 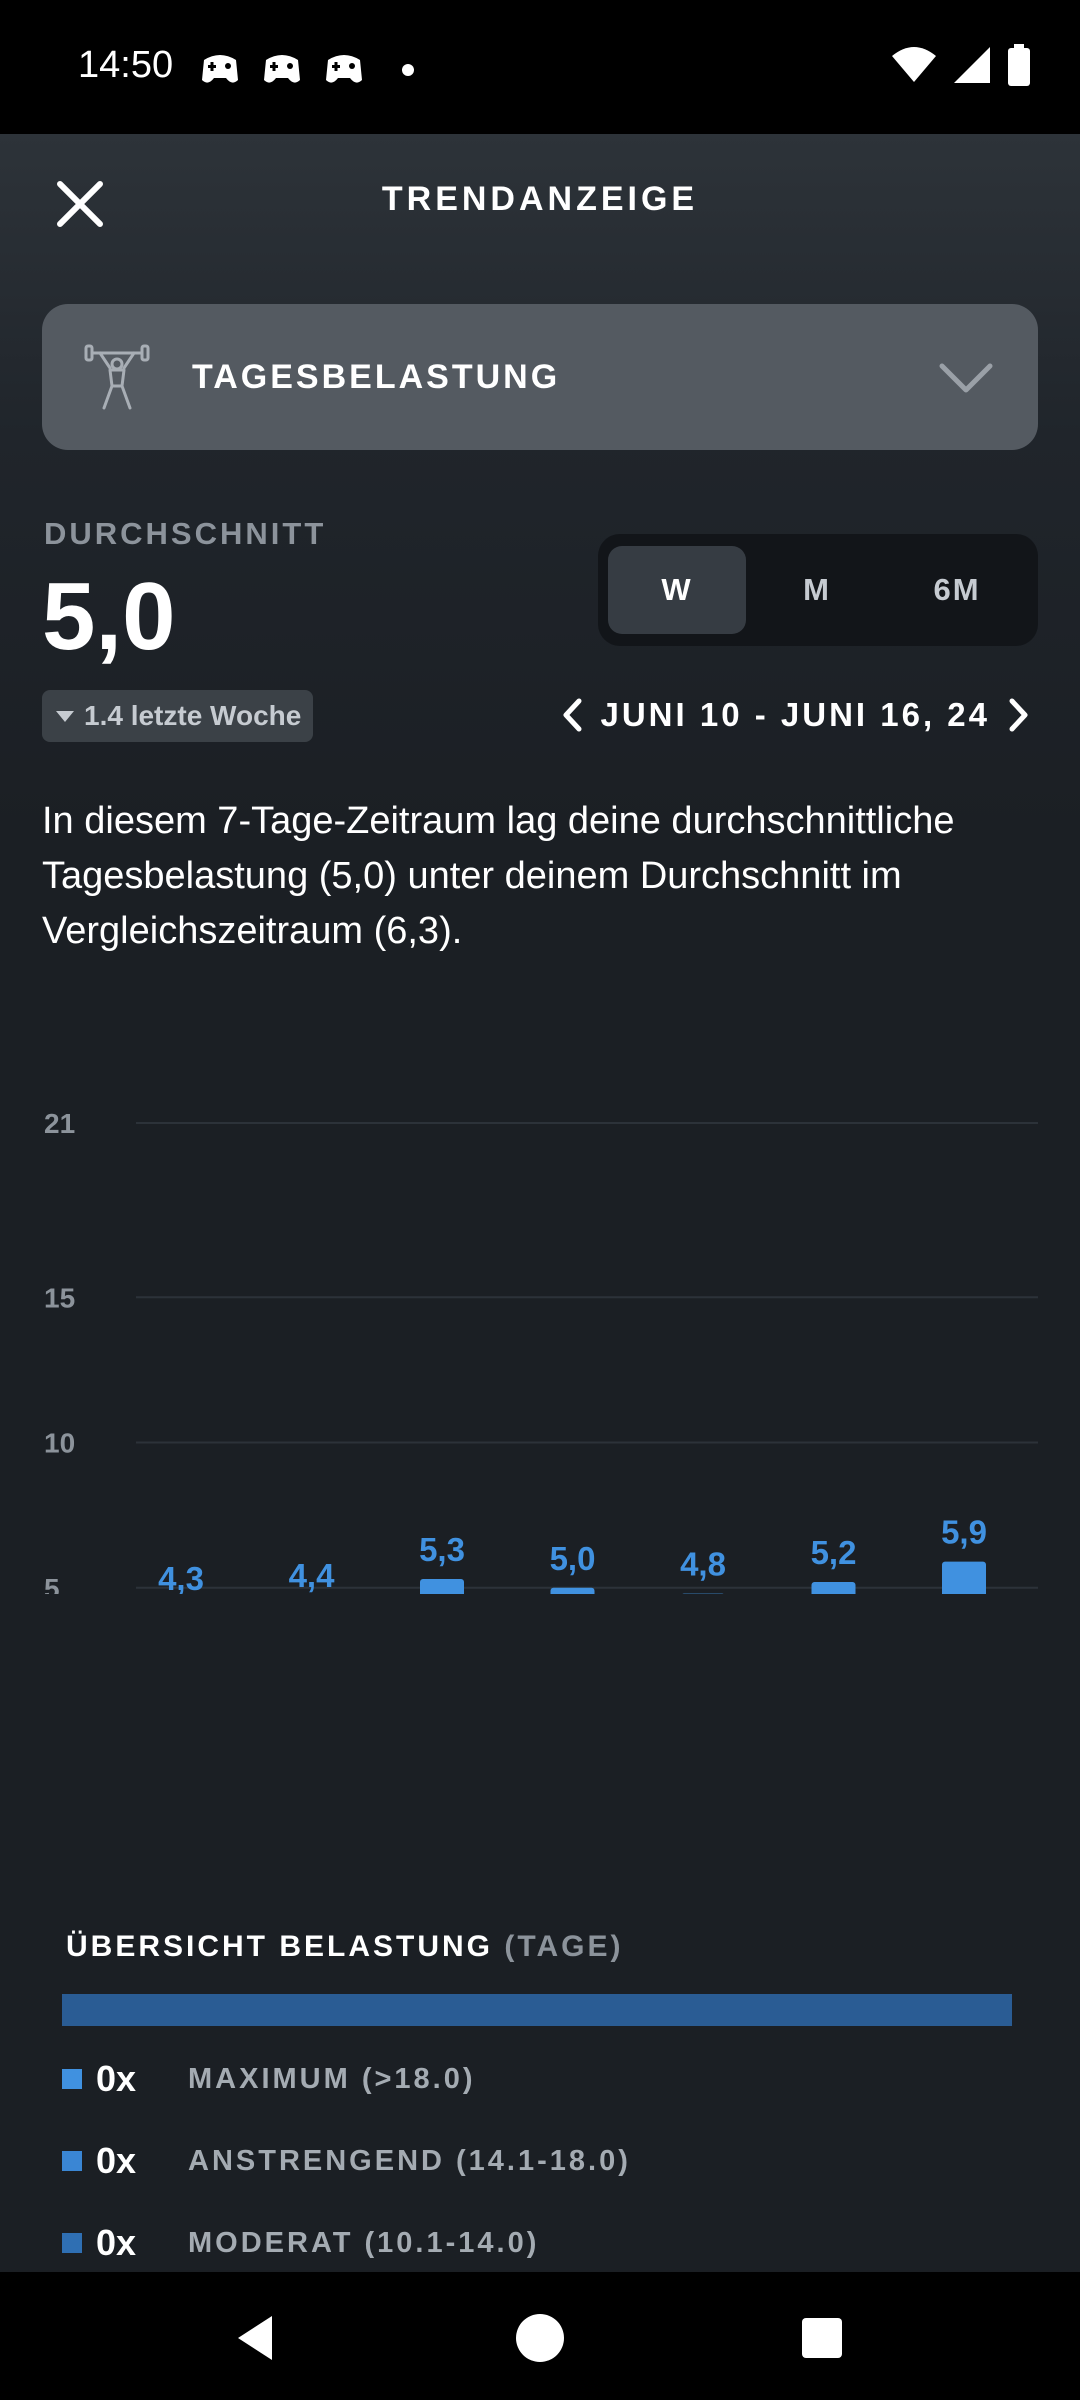 What do you see at coordinates (193, 715) in the screenshot?
I see `change-text: 1.4 letzte Woche` at bounding box center [193, 715].